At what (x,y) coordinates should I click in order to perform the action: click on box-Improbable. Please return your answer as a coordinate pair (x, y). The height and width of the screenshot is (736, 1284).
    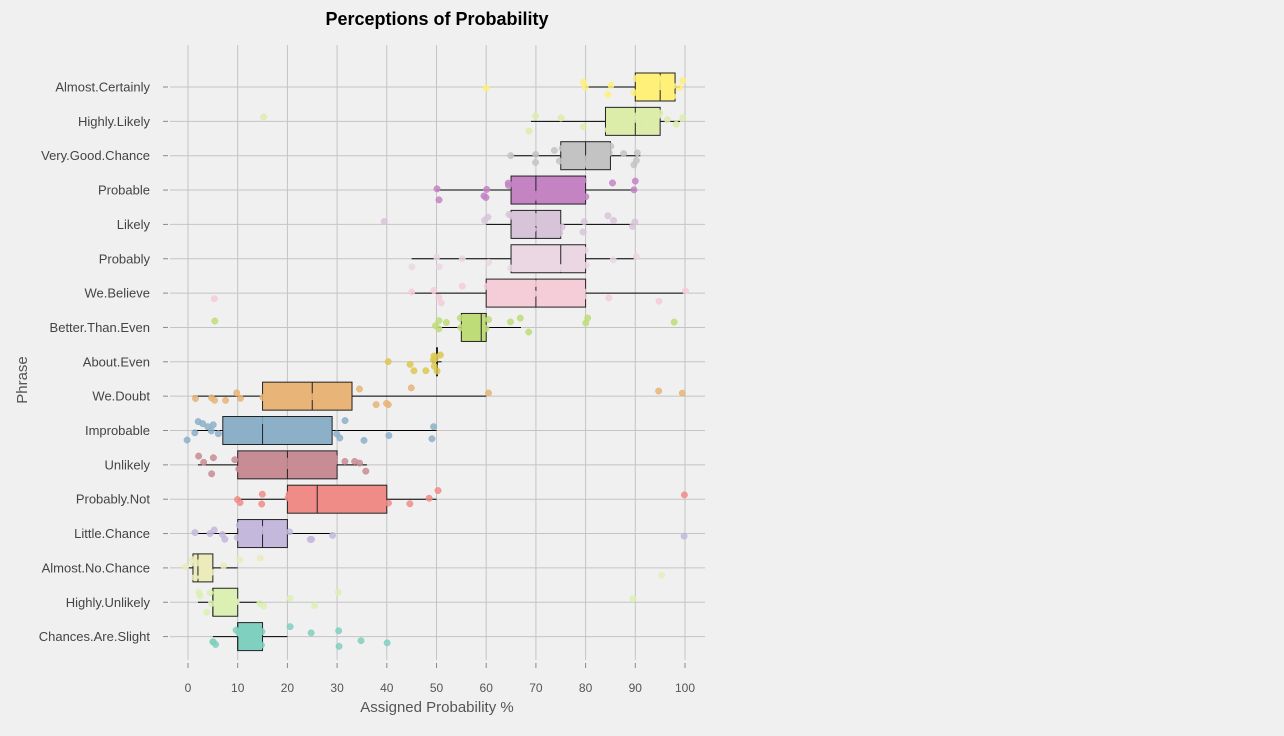
    Looking at the image, I should click on (277, 430).